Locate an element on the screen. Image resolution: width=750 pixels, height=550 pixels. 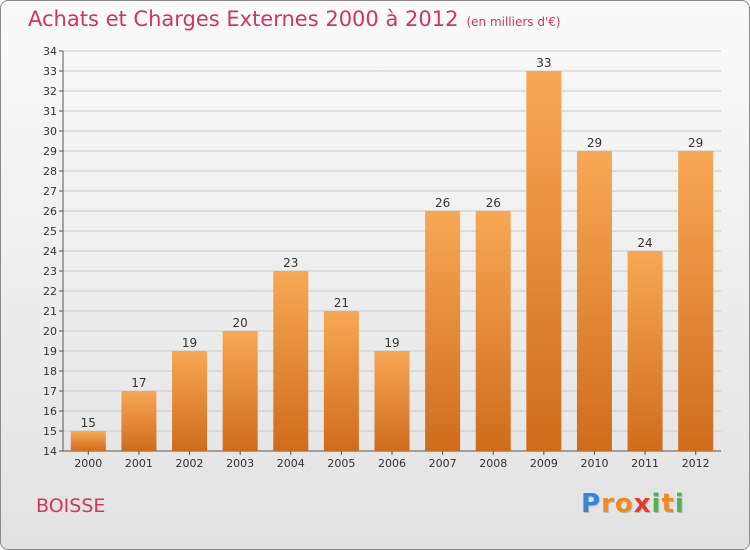
y-tick-label: 31 is located at coordinates (50, 111).